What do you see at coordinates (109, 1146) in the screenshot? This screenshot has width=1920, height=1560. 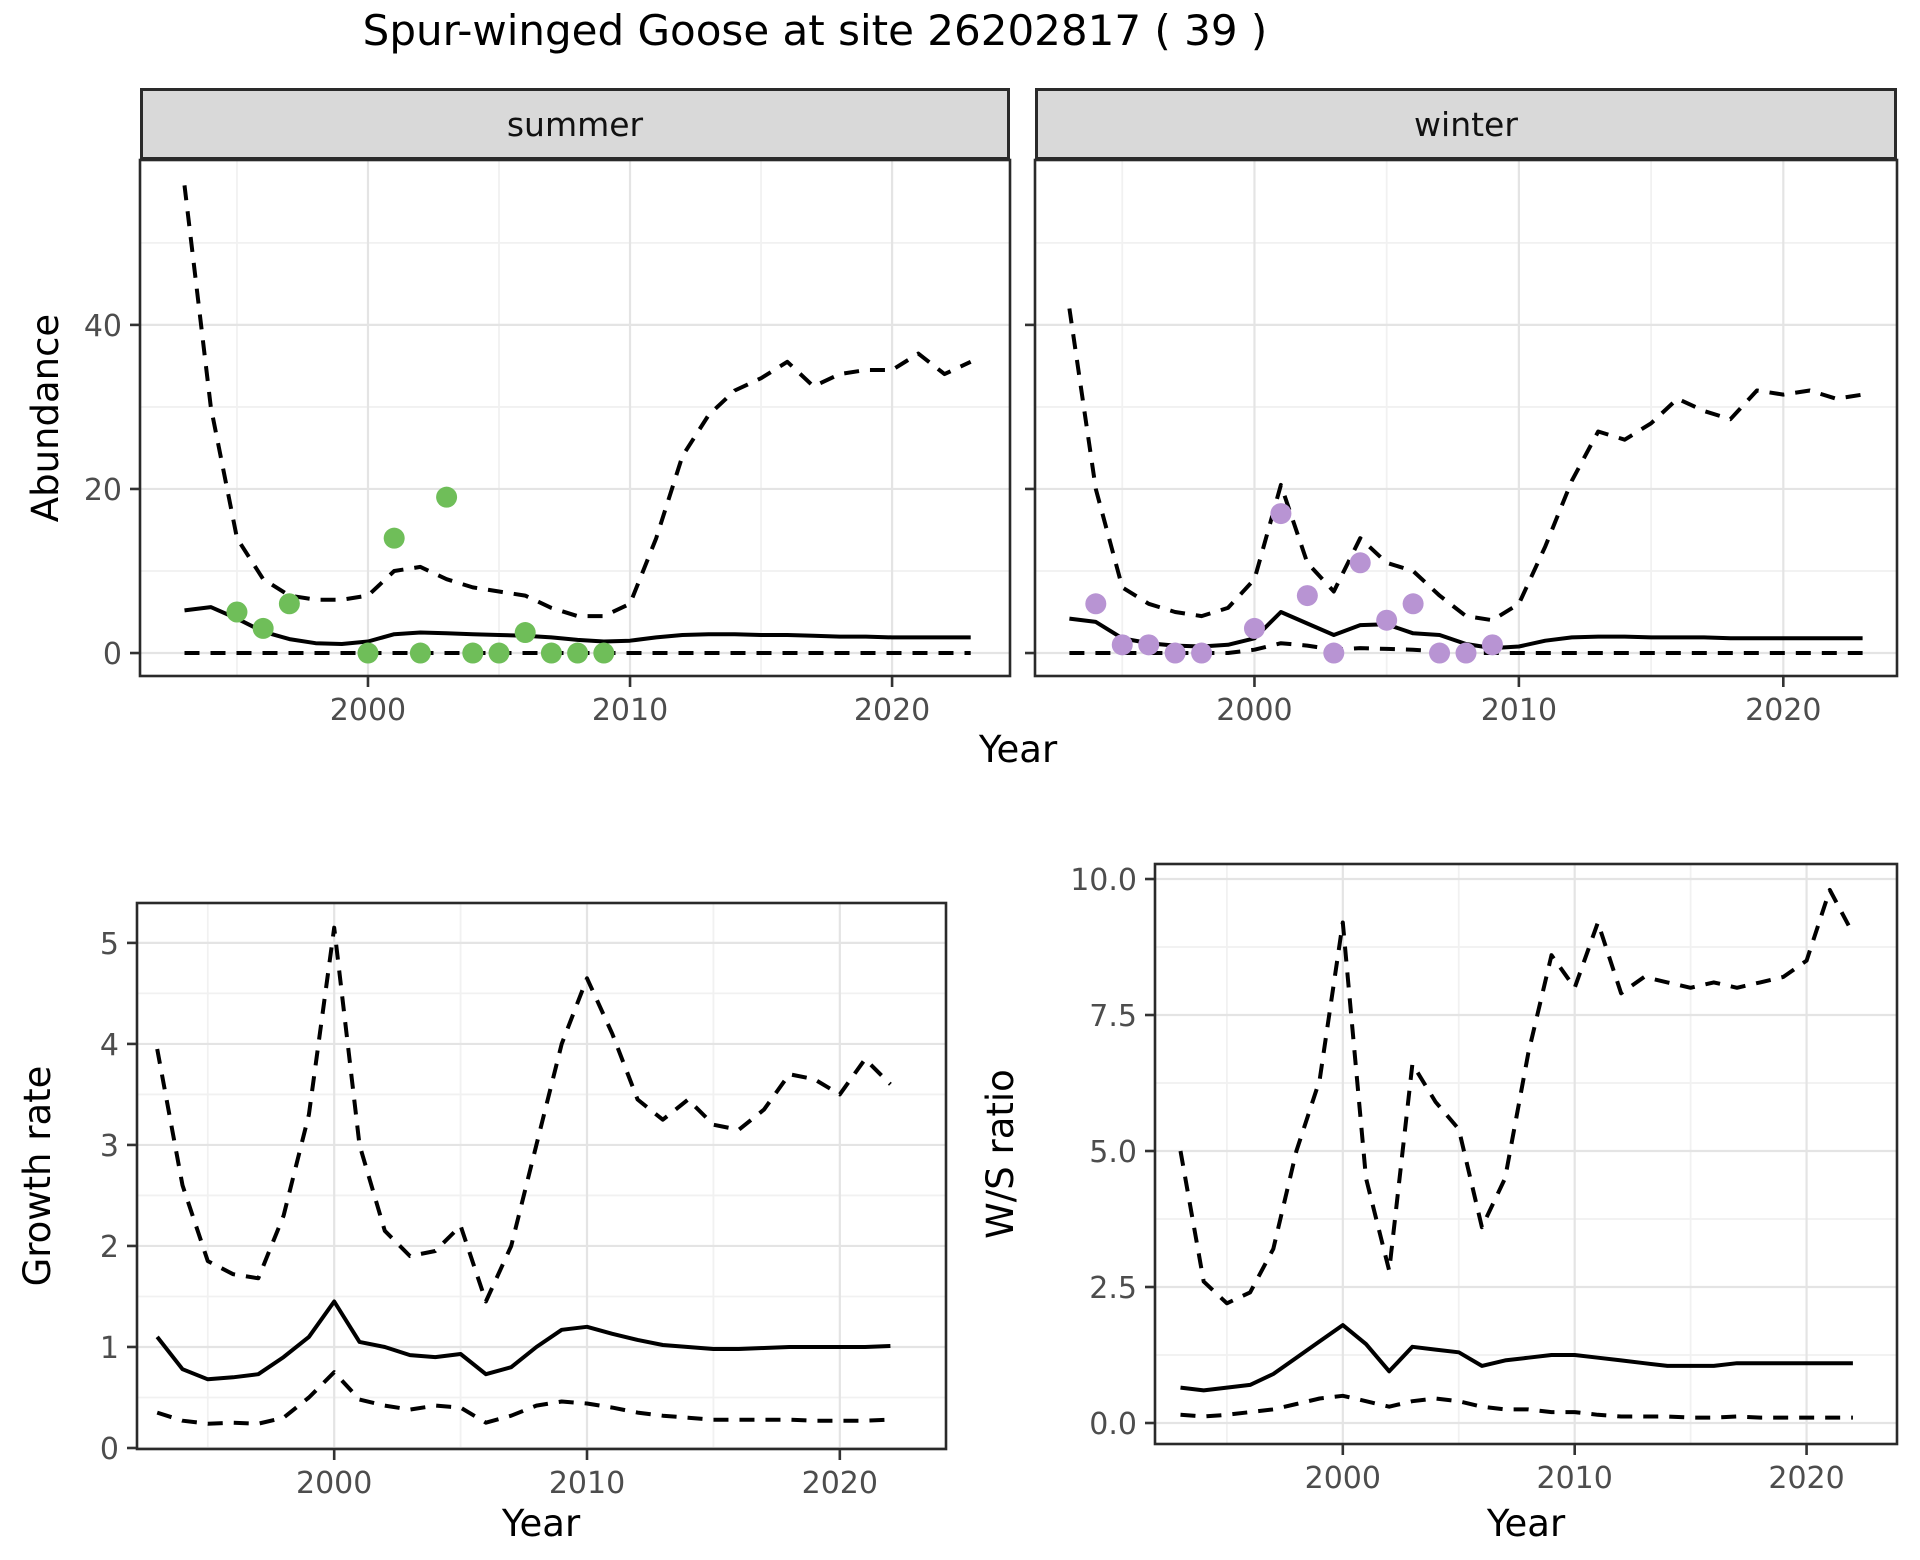 I see `y-tick-label: 3` at bounding box center [109, 1146].